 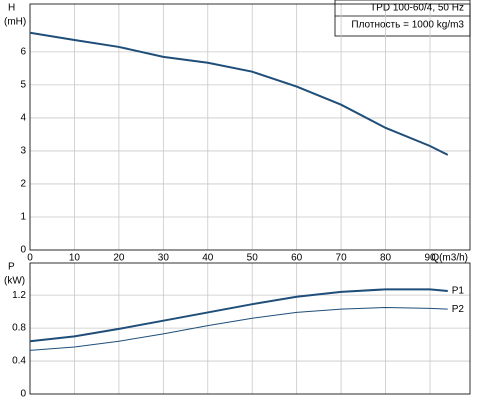 What do you see at coordinates (11, 267) in the screenshot?
I see `y-axis-label: P` at bounding box center [11, 267].